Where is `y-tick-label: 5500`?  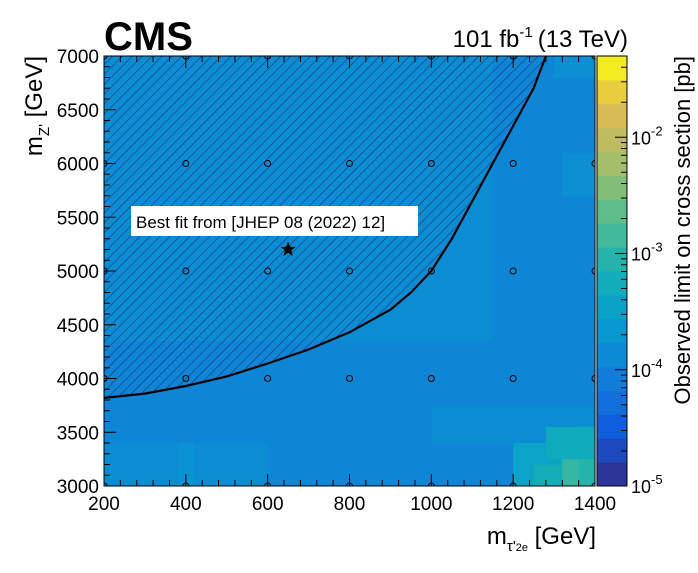
y-tick-label: 5500 is located at coordinates (78, 218).